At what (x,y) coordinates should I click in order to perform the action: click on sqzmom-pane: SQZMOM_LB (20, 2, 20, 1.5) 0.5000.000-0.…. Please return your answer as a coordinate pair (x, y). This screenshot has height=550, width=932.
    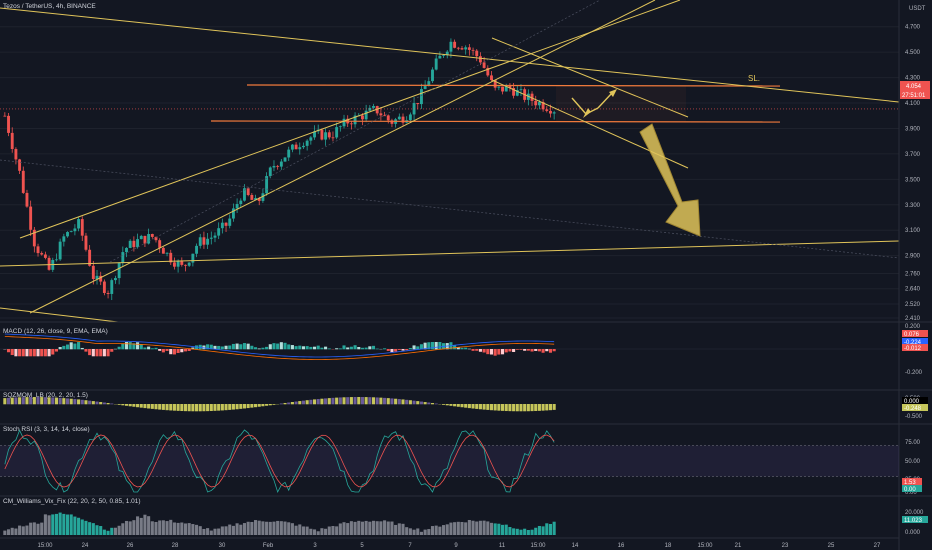
    Looking at the image, I should click on (465, 406).